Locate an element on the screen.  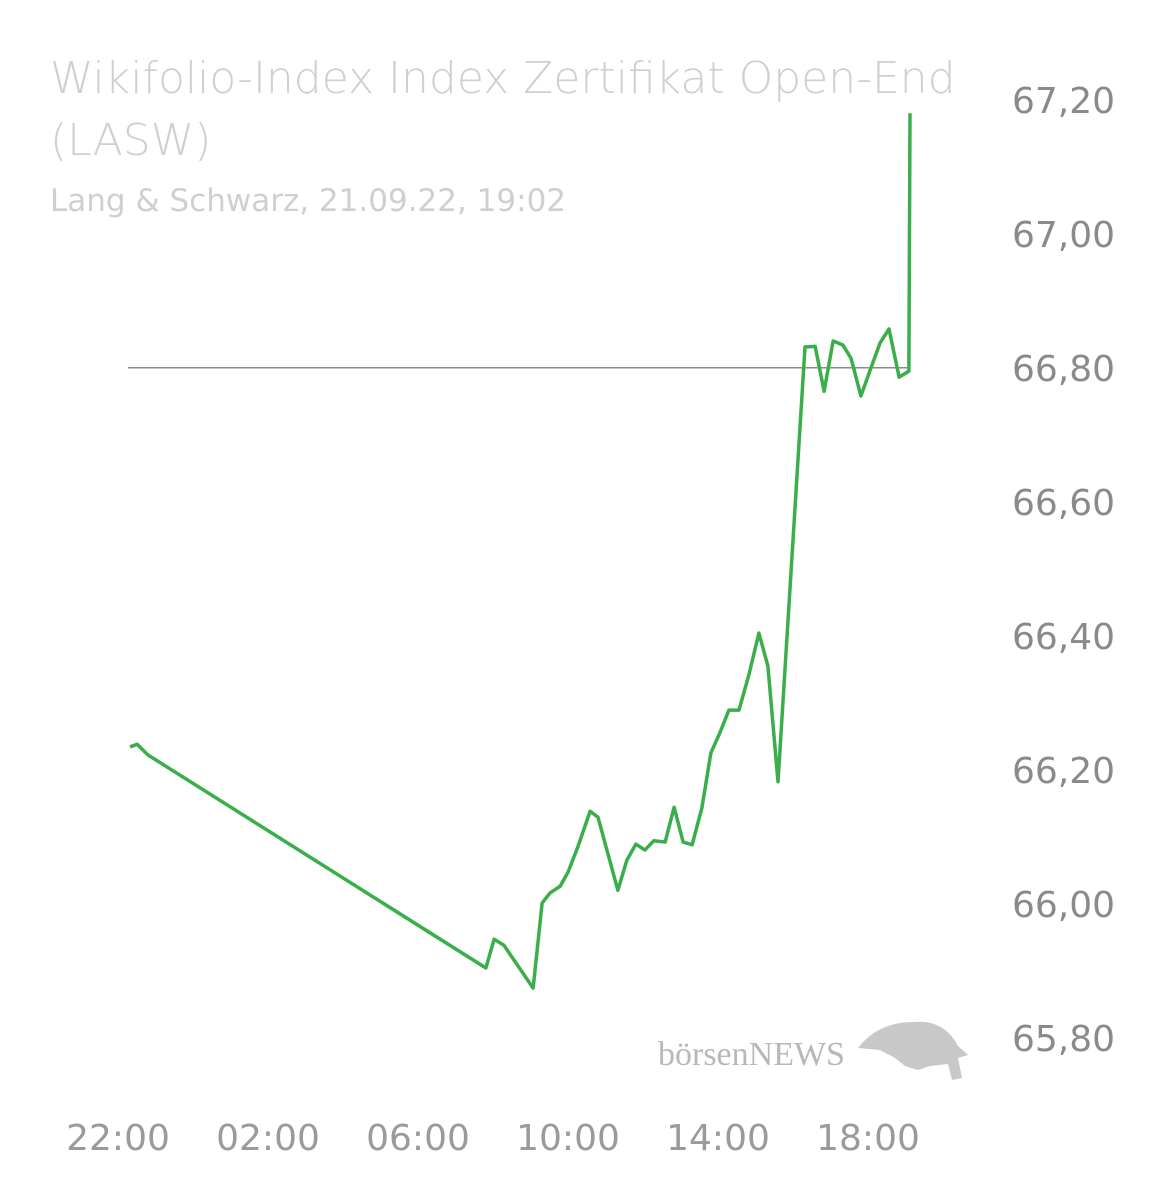
x-tick-label: 14:00 is located at coordinates (718, 1138).